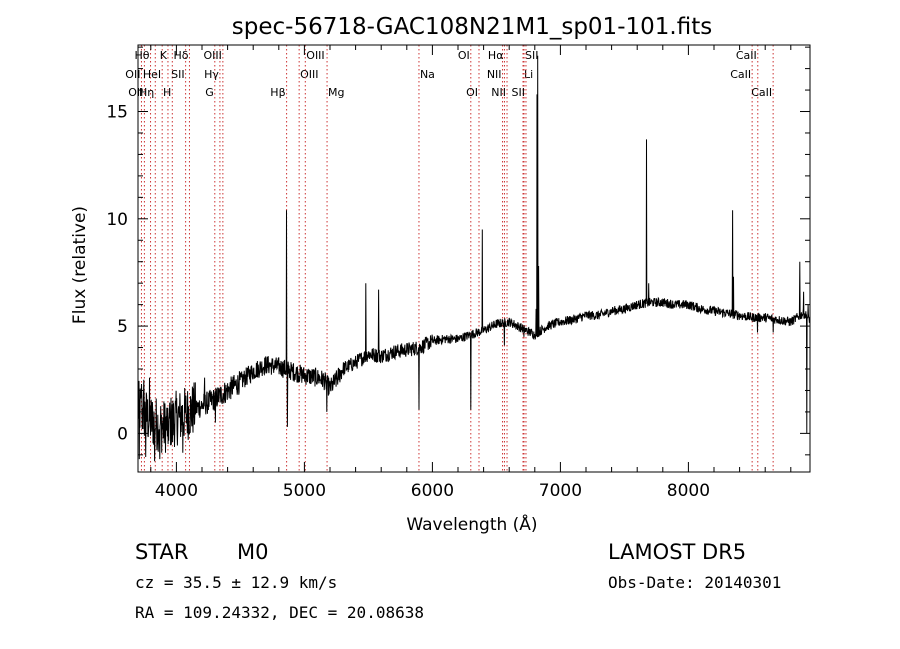 The width and height of the screenshot is (900, 649). I want to click on y-axis-label: Flux (relative), so click(80, 265).